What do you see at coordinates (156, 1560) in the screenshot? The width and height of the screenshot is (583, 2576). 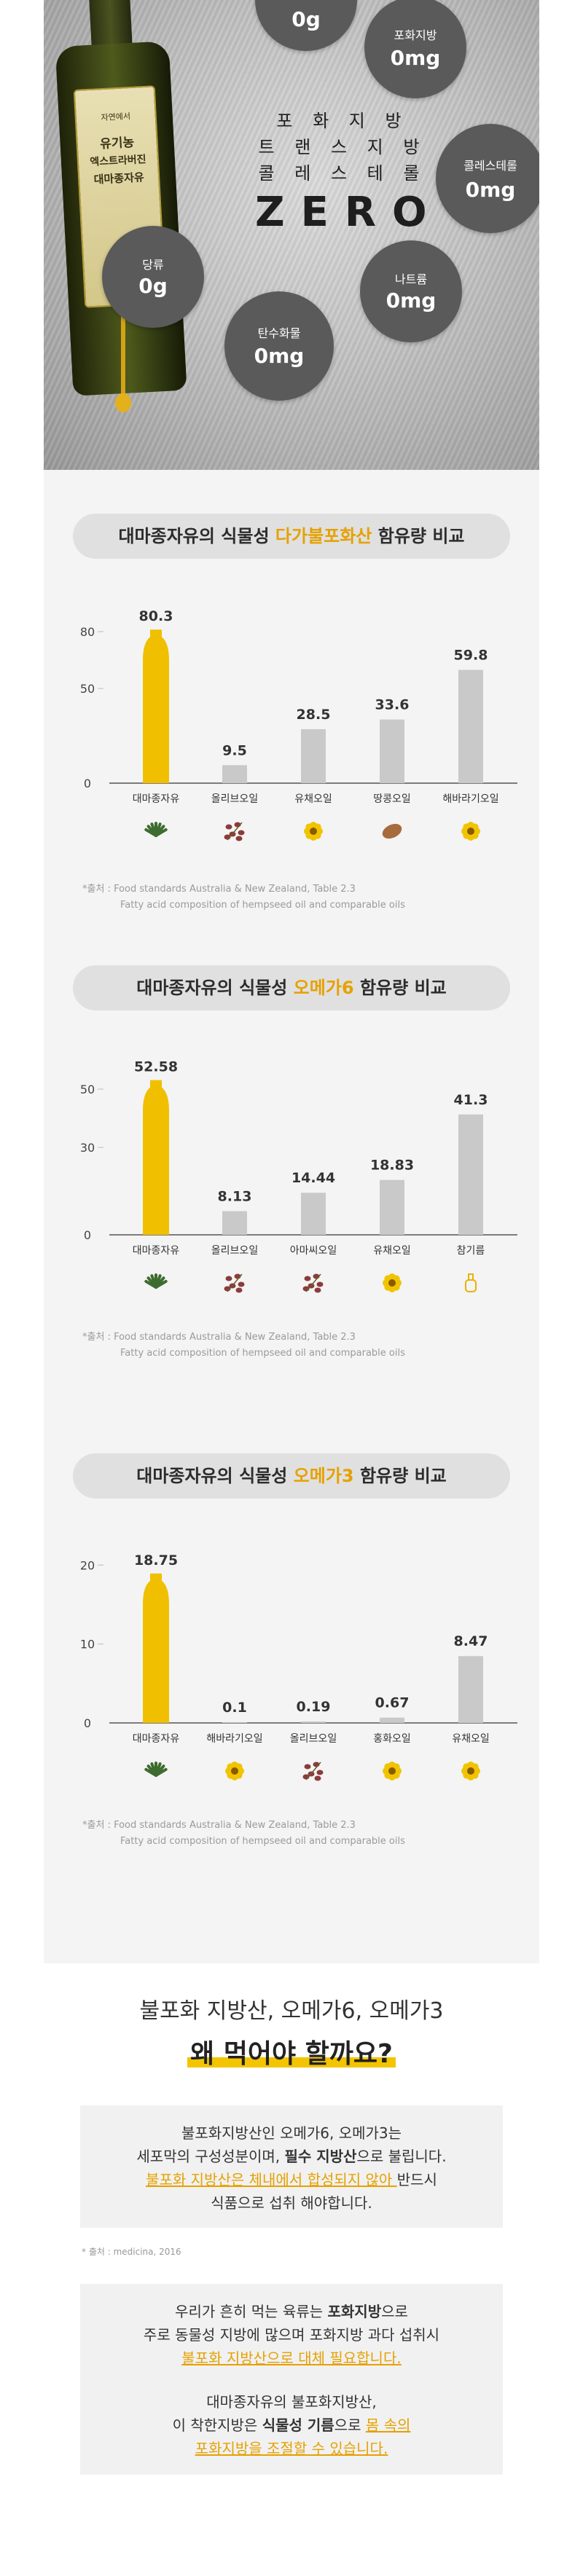 I see `bar-value-label: 18.75` at bounding box center [156, 1560].